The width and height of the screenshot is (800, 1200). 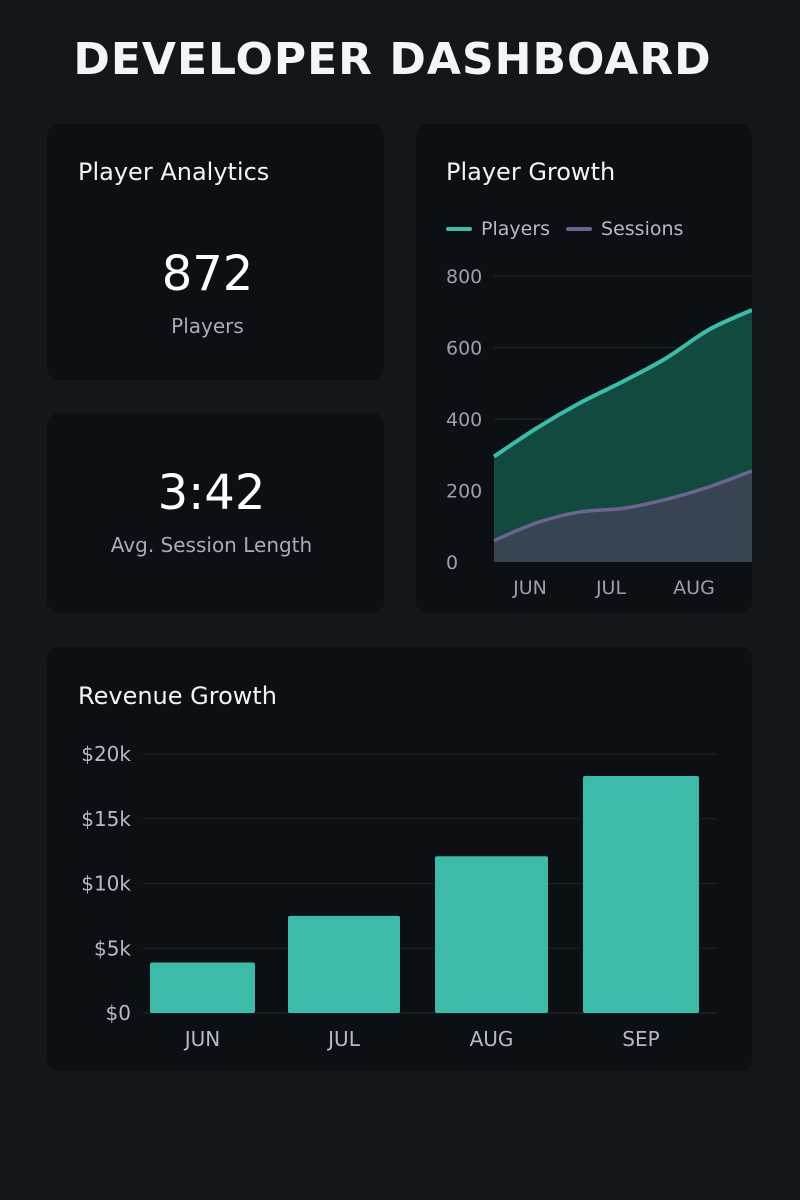 What do you see at coordinates (343, 1039) in the screenshot?
I see `revenue-x-tick-label: JUL` at bounding box center [343, 1039].